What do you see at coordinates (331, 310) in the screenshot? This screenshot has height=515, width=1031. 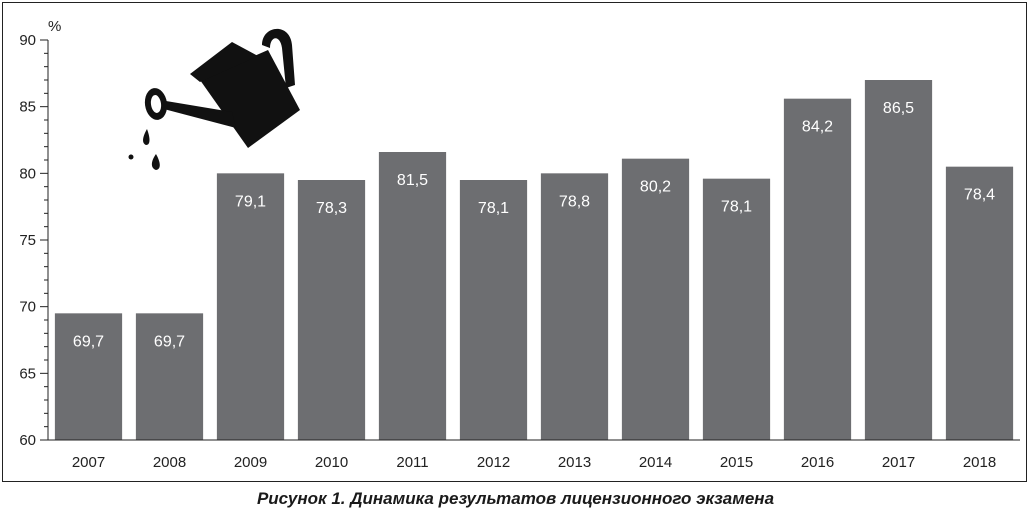 I see `bar-2010` at bounding box center [331, 310].